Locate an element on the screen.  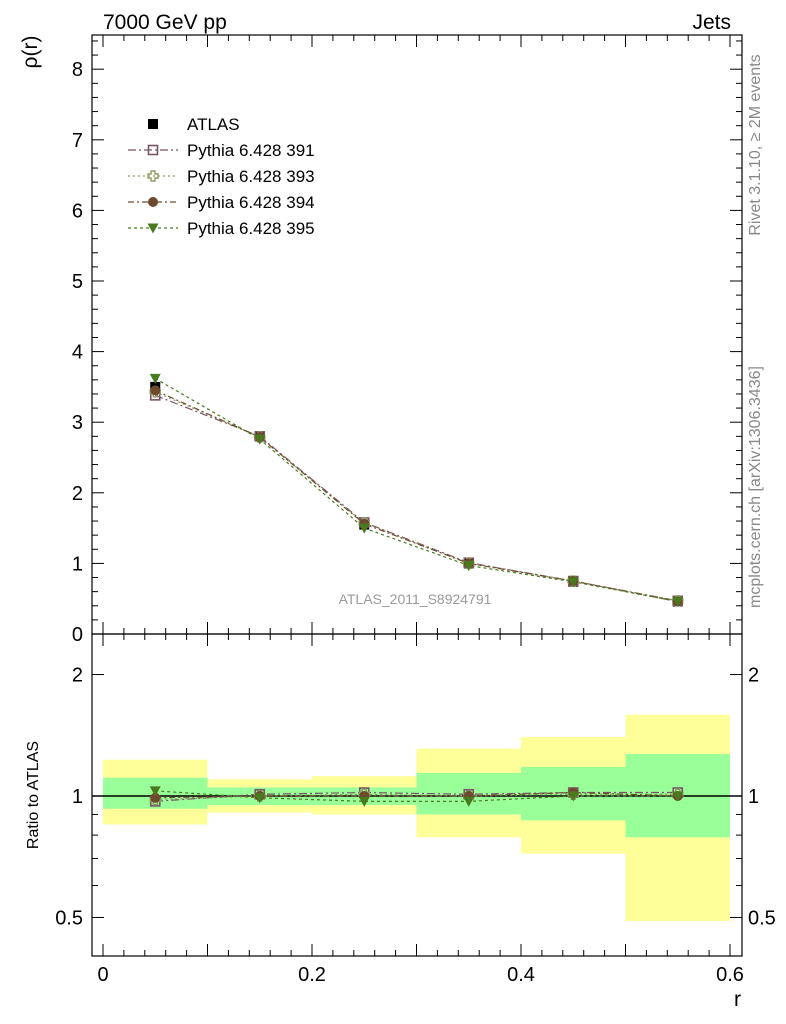
legend-item: Pythia 6.428 391 is located at coordinates (221, 150).